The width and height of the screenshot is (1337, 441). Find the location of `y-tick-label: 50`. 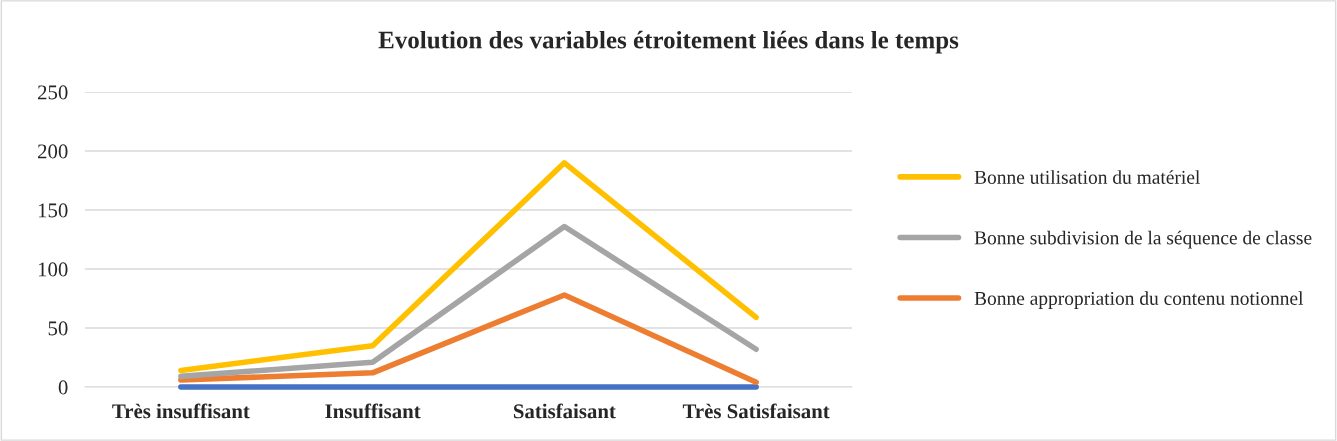

y-tick-label: 50 is located at coordinates (58, 328).